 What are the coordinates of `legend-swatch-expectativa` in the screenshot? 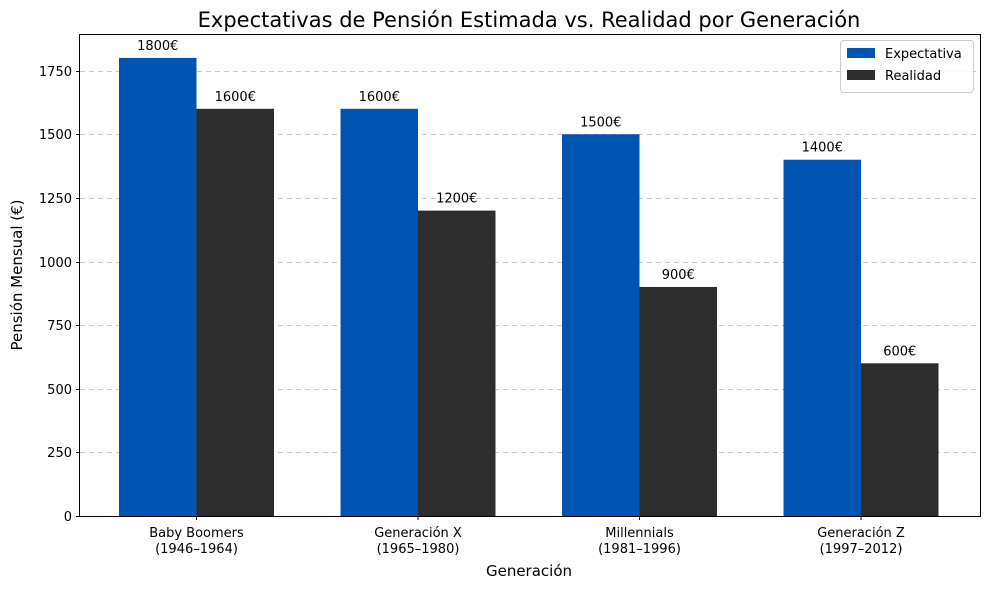 It's located at (861, 53).